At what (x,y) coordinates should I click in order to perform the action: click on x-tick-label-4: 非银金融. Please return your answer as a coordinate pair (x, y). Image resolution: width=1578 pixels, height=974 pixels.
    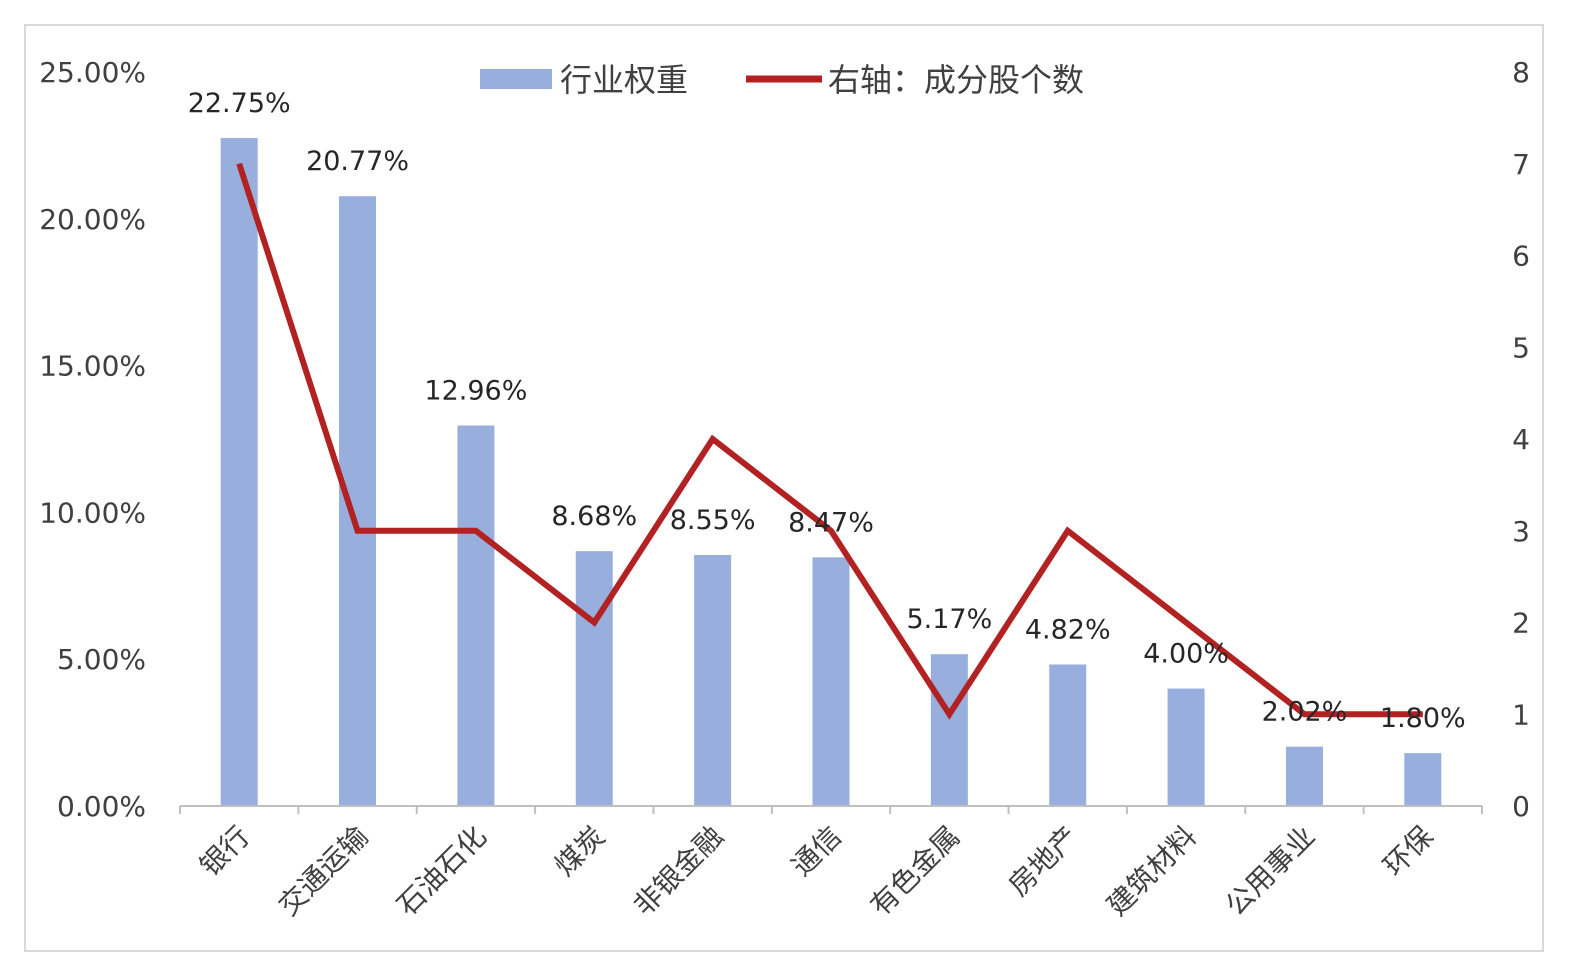
    Looking at the image, I should click on (678, 871).